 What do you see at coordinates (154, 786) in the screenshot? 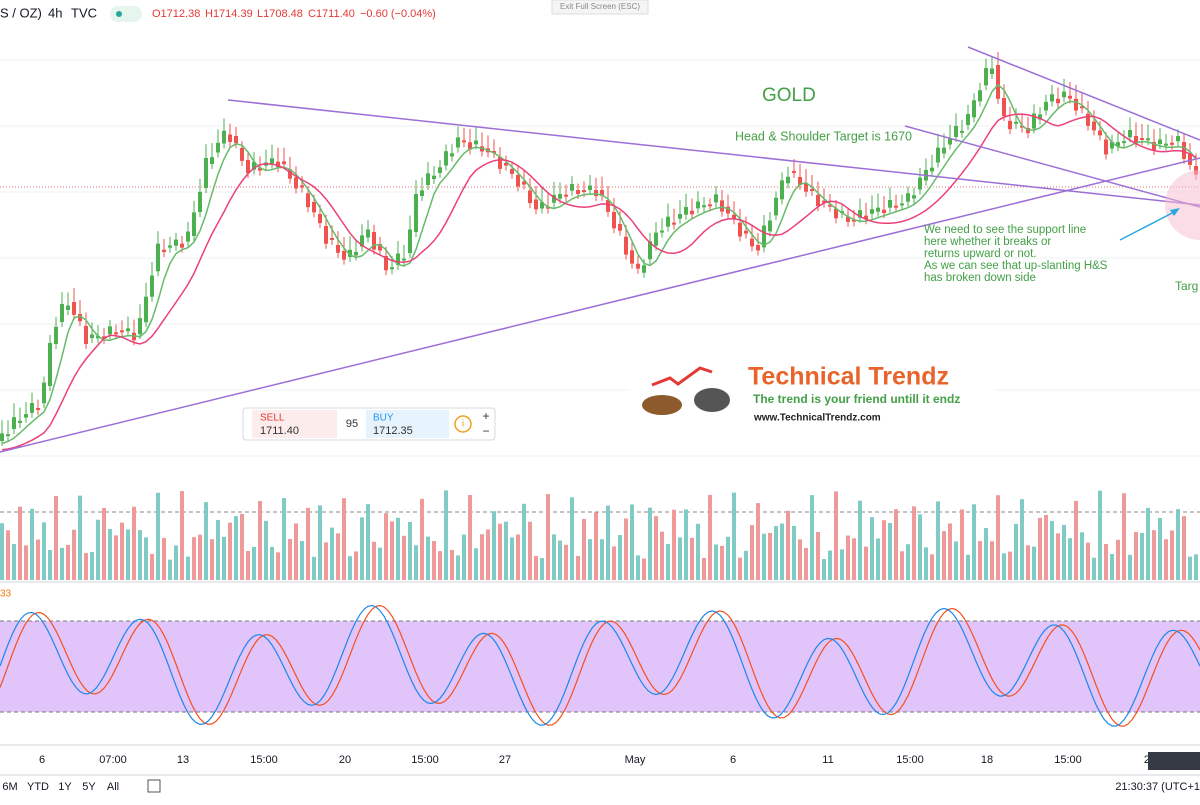
I see `date-range-icon` at bounding box center [154, 786].